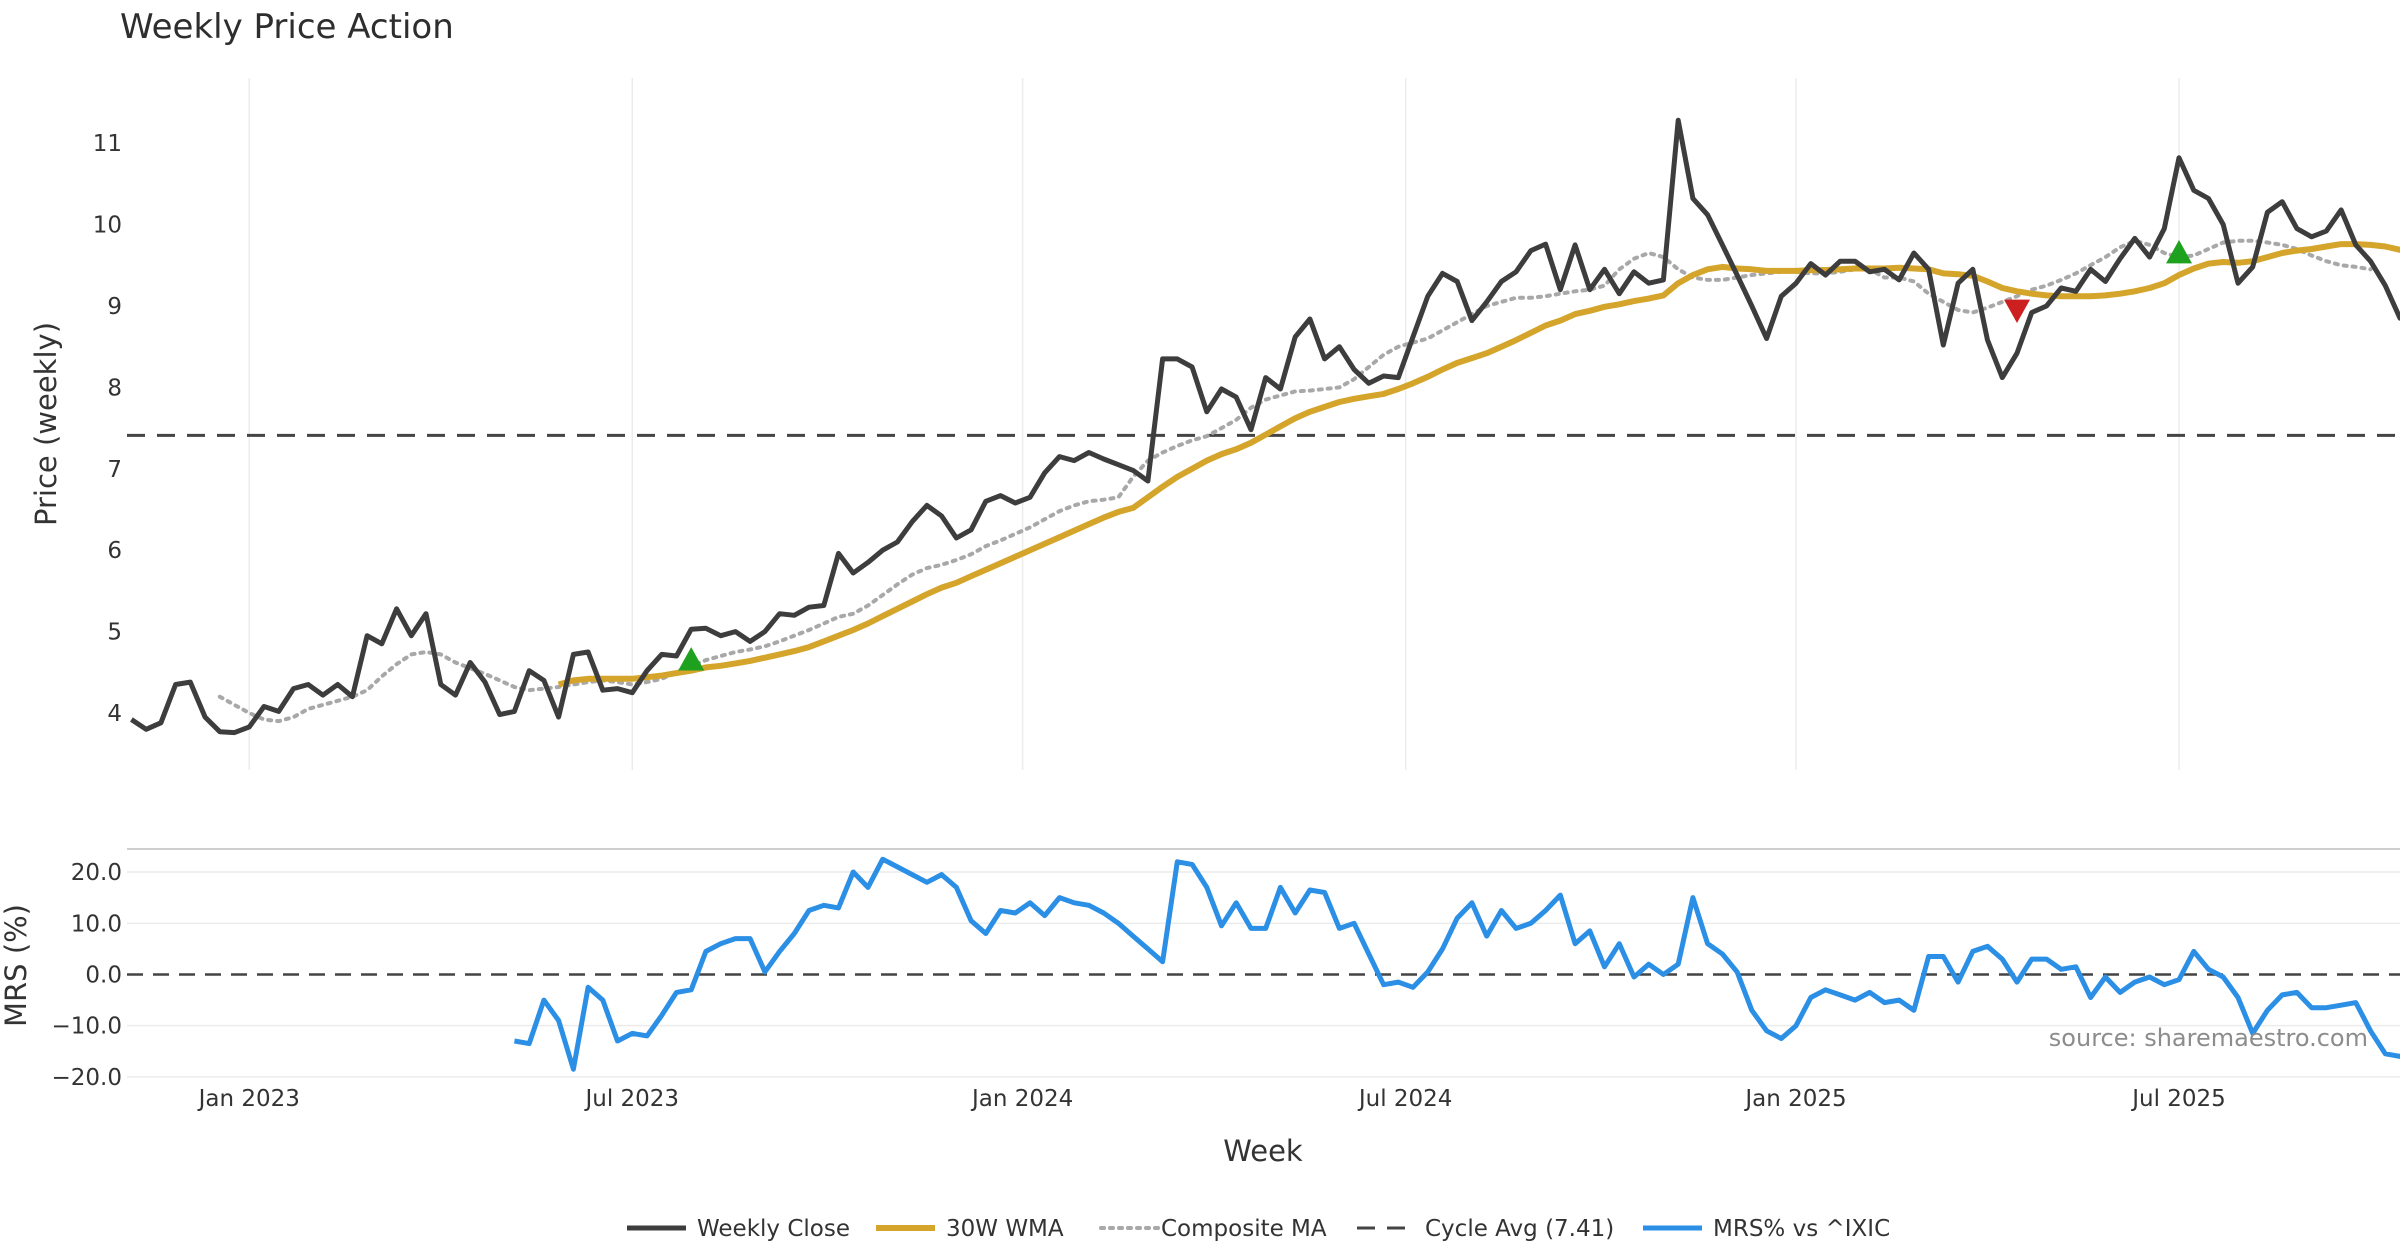 Image resolution: width=2400 pixels, height=1260 pixels. Describe the element at coordinates (107, 429) in the screenshot. I see `price-y-ticks: 4 5 6 7 8 9 10 11` at that location.